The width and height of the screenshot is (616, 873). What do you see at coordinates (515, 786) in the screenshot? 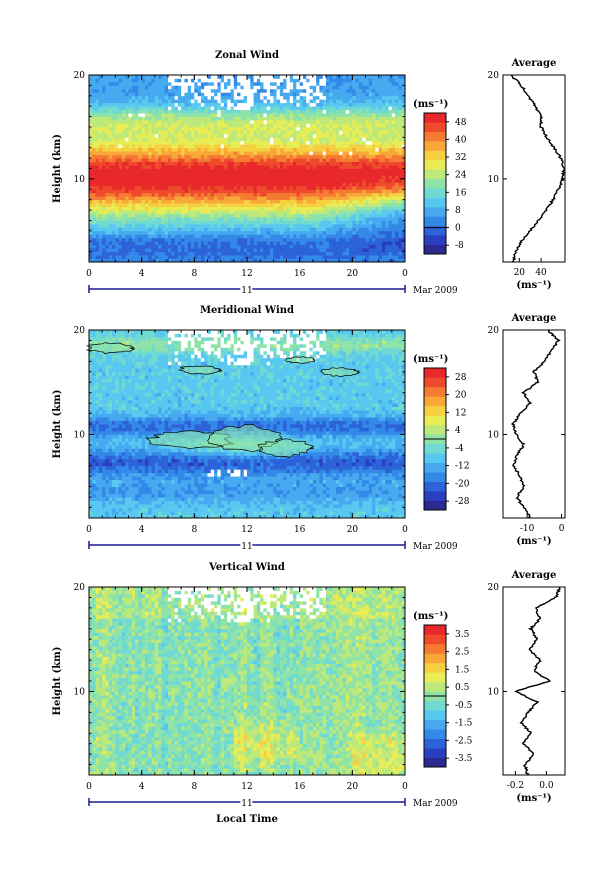
I see `average-x-tick-label: -0.2` at bounding box center [515, 786].